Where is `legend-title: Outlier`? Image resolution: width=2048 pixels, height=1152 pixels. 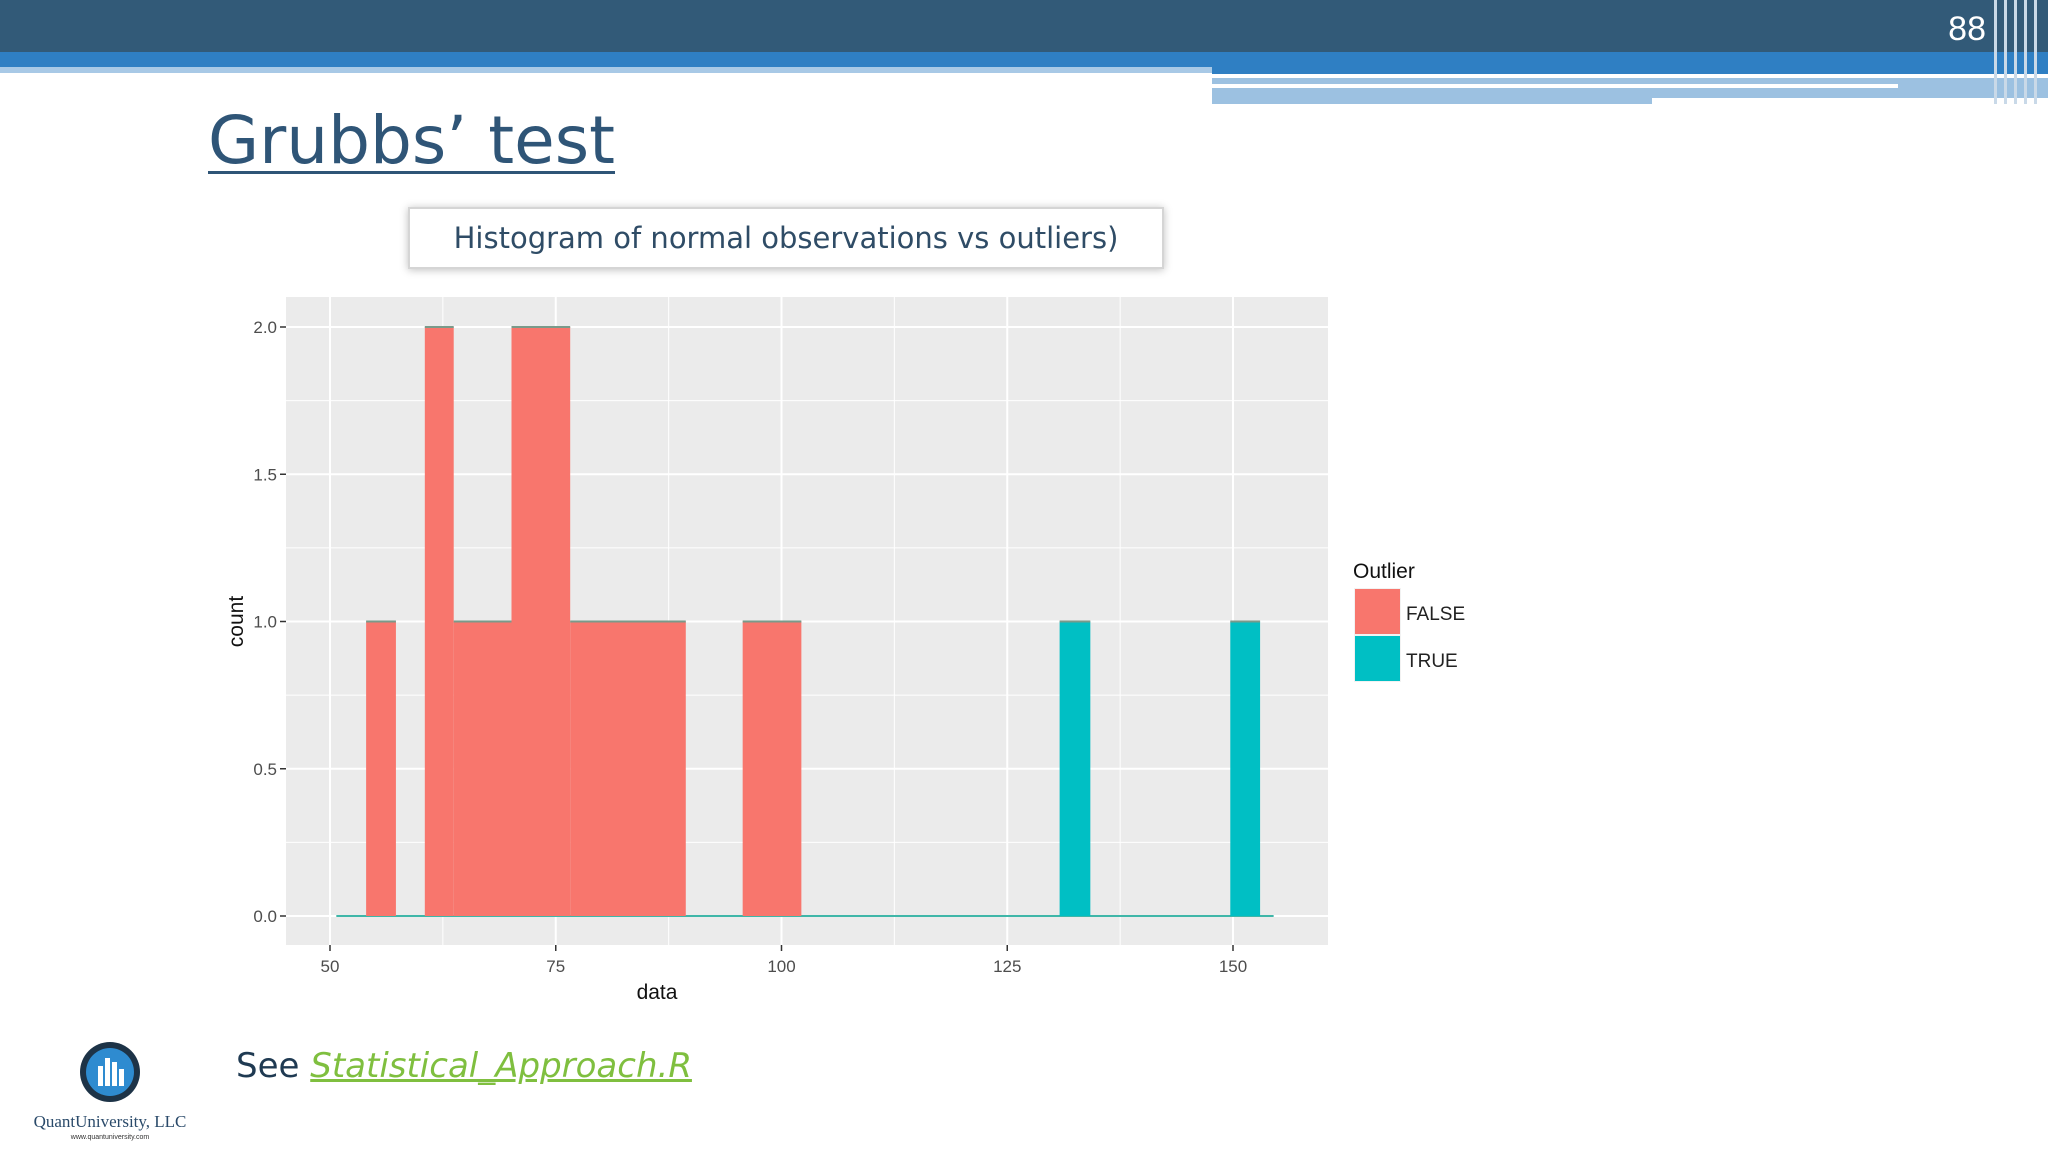
legend-title: Outlier is located at coordinates (1384, 571).